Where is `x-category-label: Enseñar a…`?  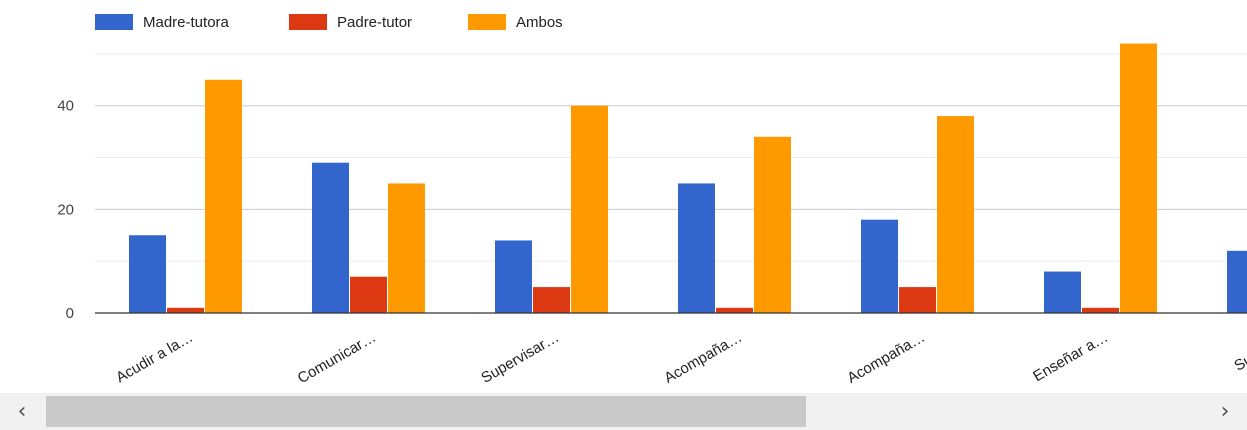
x-category-label: Enseñar a… is located at coordinates (1070, 357).